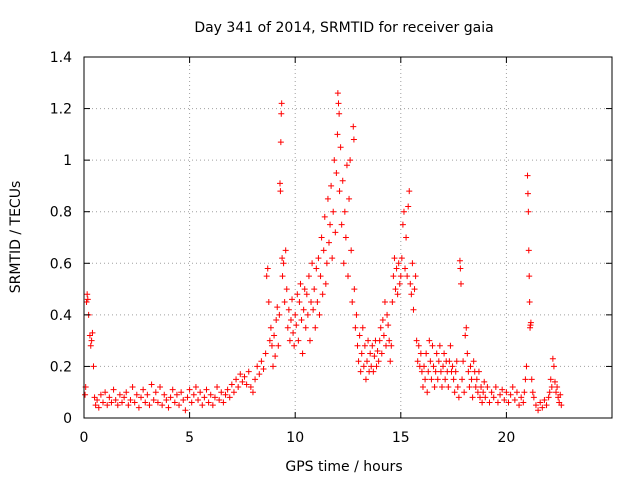 This screenshot has width=640, height=480. Describe the element at coordinates (61, 213) in the screenshot. I see `y-tick-label: 0.8` at that location.